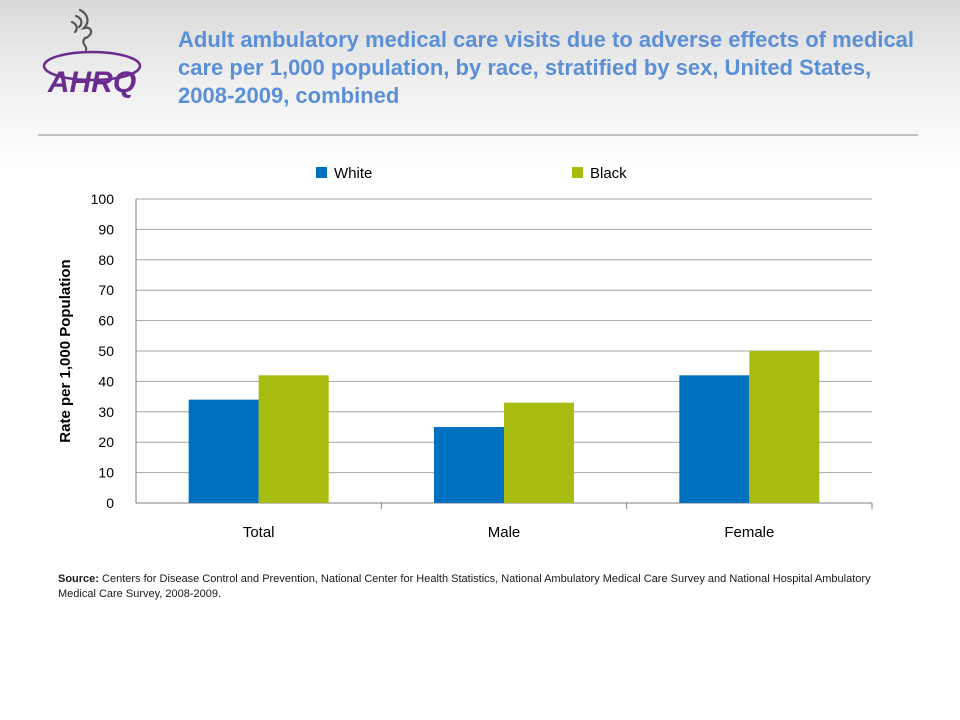 The width and height of the screenshot is (960, 720). I want to click on header-divider, so click(478, 135).